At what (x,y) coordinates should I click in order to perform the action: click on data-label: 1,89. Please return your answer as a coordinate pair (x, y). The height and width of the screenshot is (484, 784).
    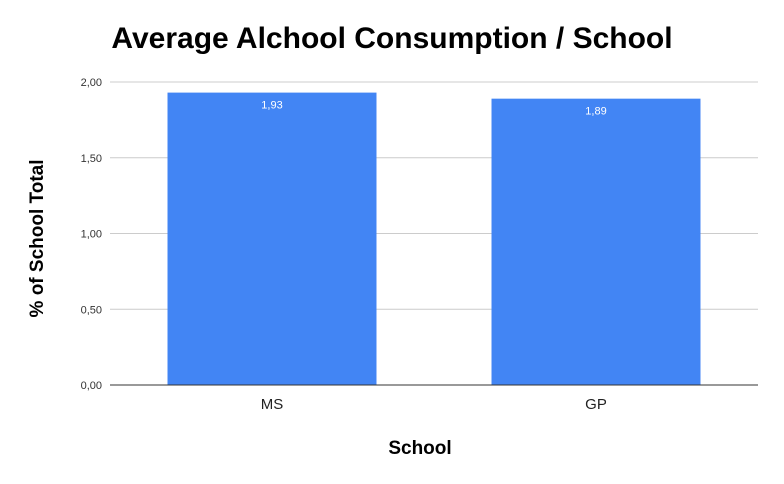
    Looking at the image, I should click on (595, 112).